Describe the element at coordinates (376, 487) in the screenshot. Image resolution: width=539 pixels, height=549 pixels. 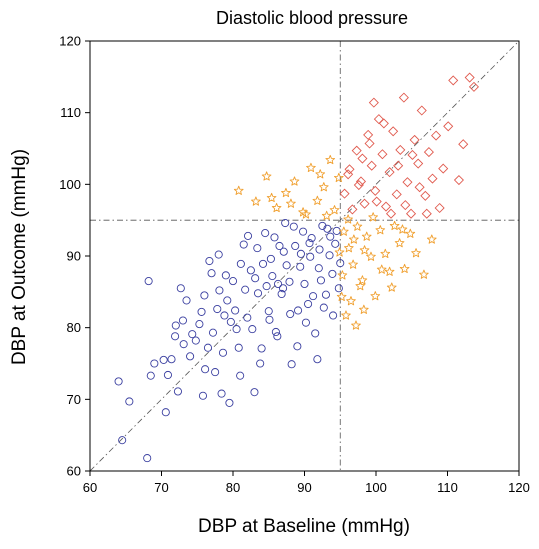
I see `x-tick-label: 100` at that location.